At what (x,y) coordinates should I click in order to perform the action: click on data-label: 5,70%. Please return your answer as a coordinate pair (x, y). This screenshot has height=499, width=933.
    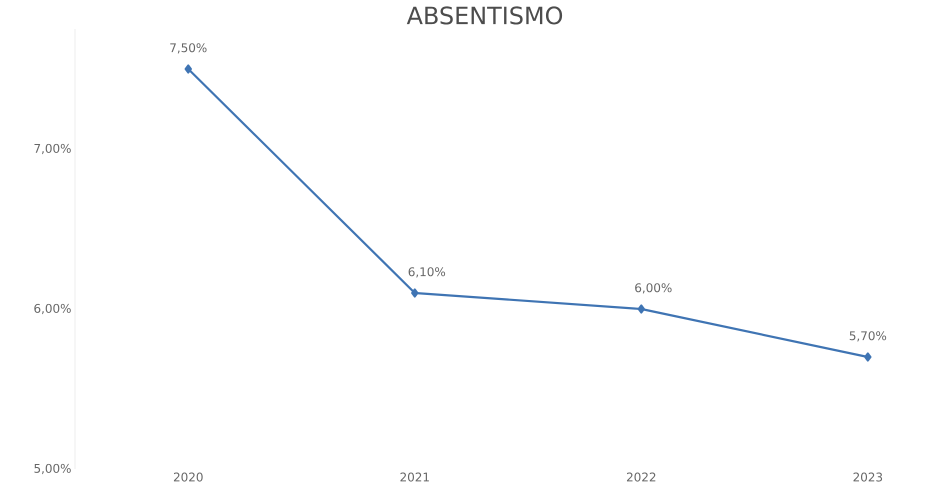
    Looking at the image, I should click on (868, 336).